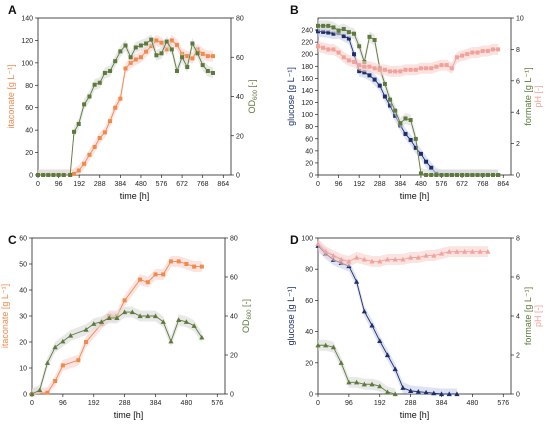 Image resolution: width=550 pixels, height=428 pixels. What do you see at coordinates (411, 403) in the screenshot?
I see `x-tick-label: 288` at bounding box center [411, 403].